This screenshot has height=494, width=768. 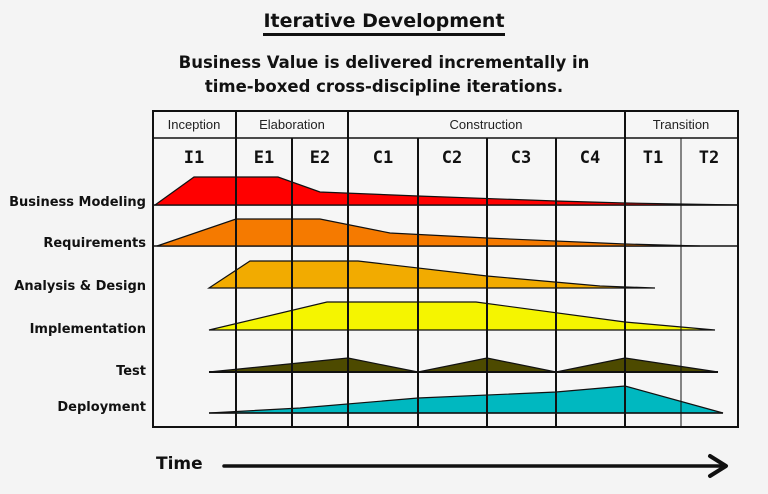 What do you see at coordinates (94, 243) in the screenshot?
I see `discipline-label-requirements: Requirements` at bounding box center [94, 243].